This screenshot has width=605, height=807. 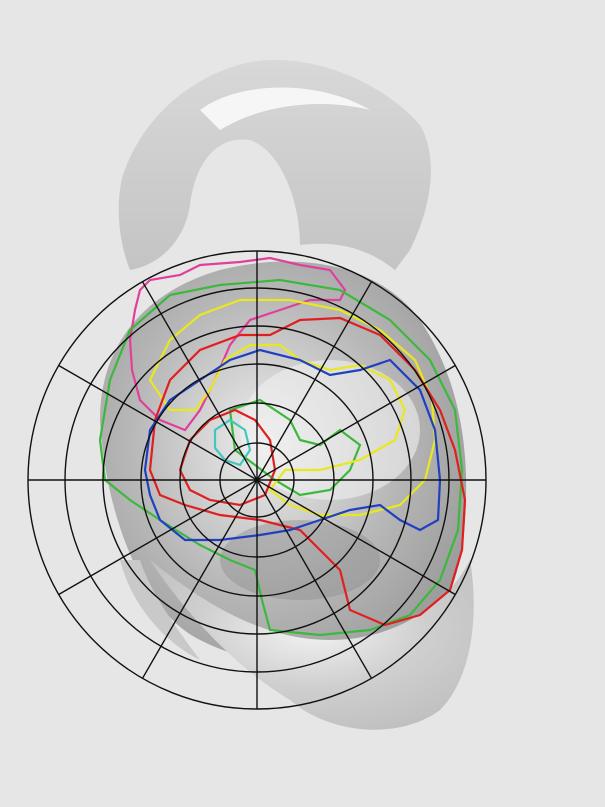 I want to click on contour-blue, so click(x=292, y=445).